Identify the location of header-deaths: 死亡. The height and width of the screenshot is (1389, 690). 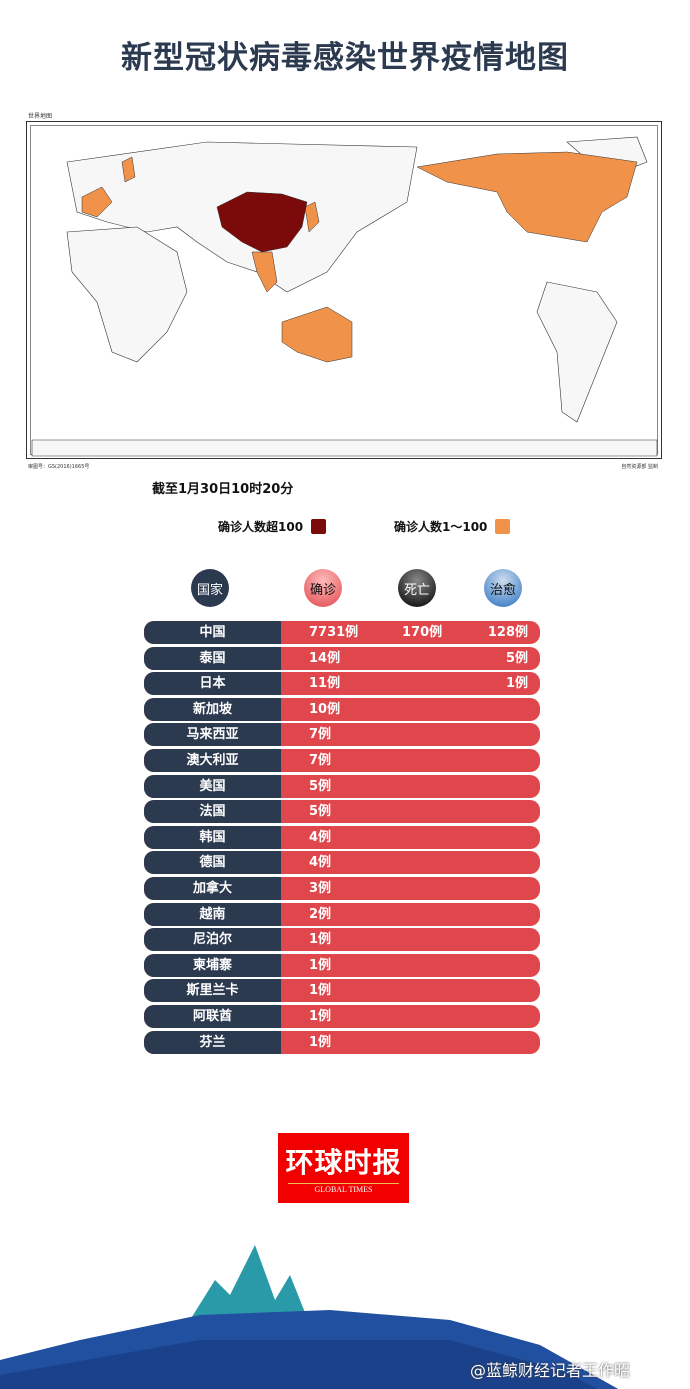
(417, 588).